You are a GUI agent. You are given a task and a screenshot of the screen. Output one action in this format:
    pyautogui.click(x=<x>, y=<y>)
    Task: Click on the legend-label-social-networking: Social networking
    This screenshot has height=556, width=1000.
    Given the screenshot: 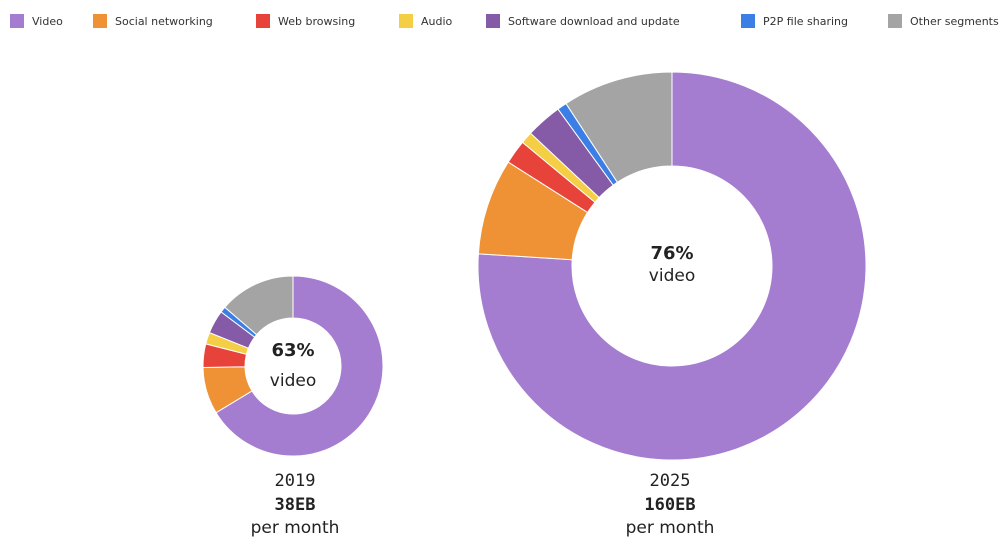 What is the action you would take?
    pyautogui.click(x=164, y=21)
    